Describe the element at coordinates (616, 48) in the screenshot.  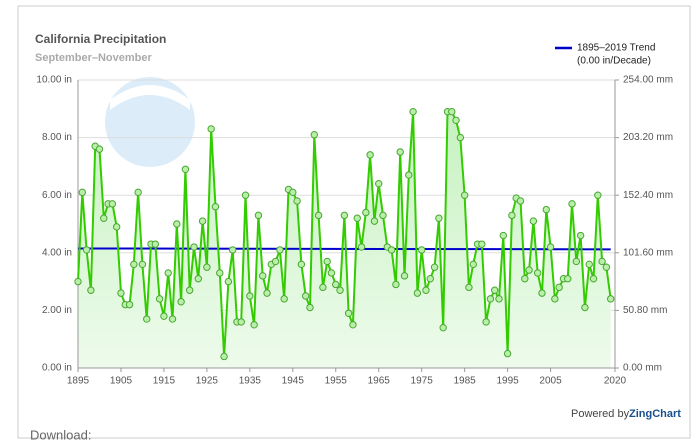
I see `legend-label: 1895–2019 Trend` at that location.